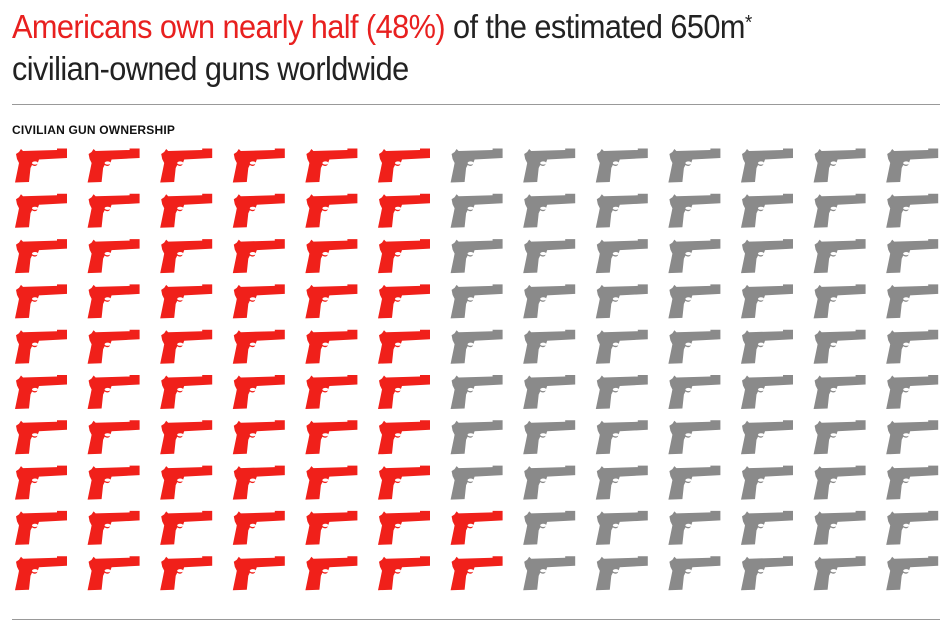  Describe the element at coordinates (210, 68) in the screenshot. I see `headline-line2: civilian-owned guns worldwide` at that location.